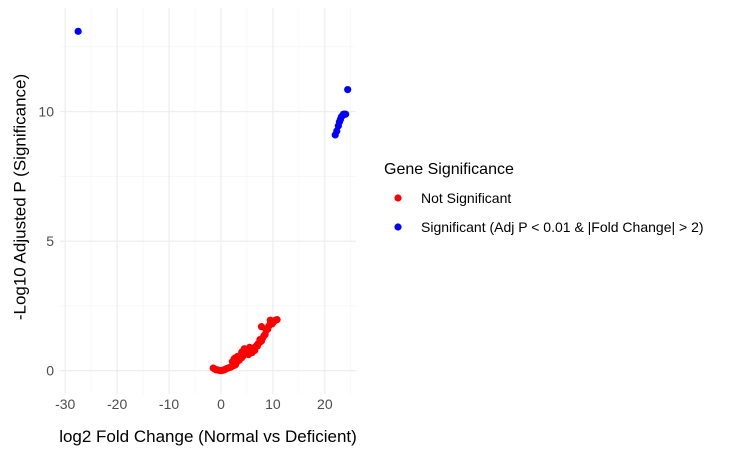 The height and width of the screenshot is (460, 732). Describe the element at coordinates (273, 404) in the screenshot. I see `x-tick-label: 10` at that location.